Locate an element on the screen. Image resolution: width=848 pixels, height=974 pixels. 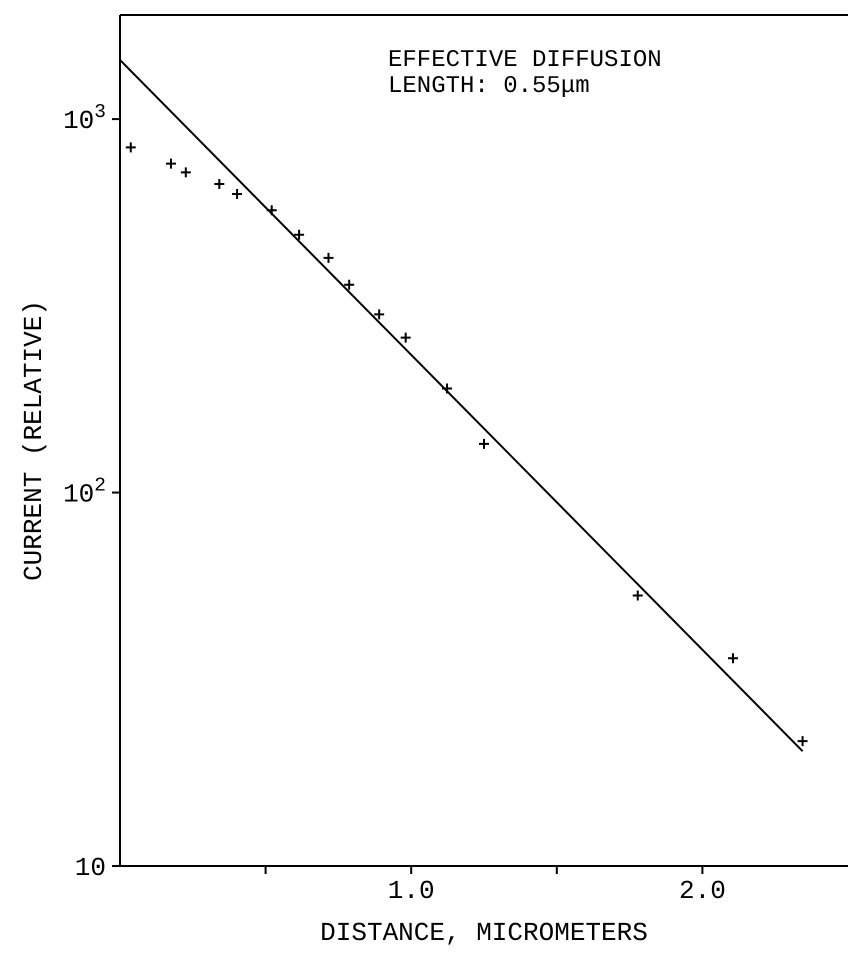
y-tick-label: 10 is located at coordinates (90, 868).